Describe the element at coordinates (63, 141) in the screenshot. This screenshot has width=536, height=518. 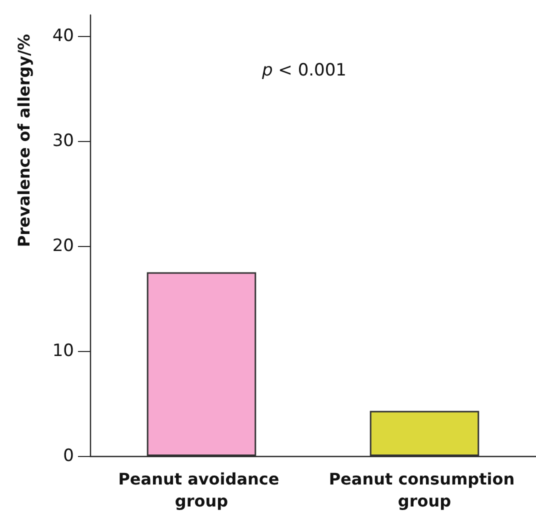
I see `y-tick-label: 30` at that location.